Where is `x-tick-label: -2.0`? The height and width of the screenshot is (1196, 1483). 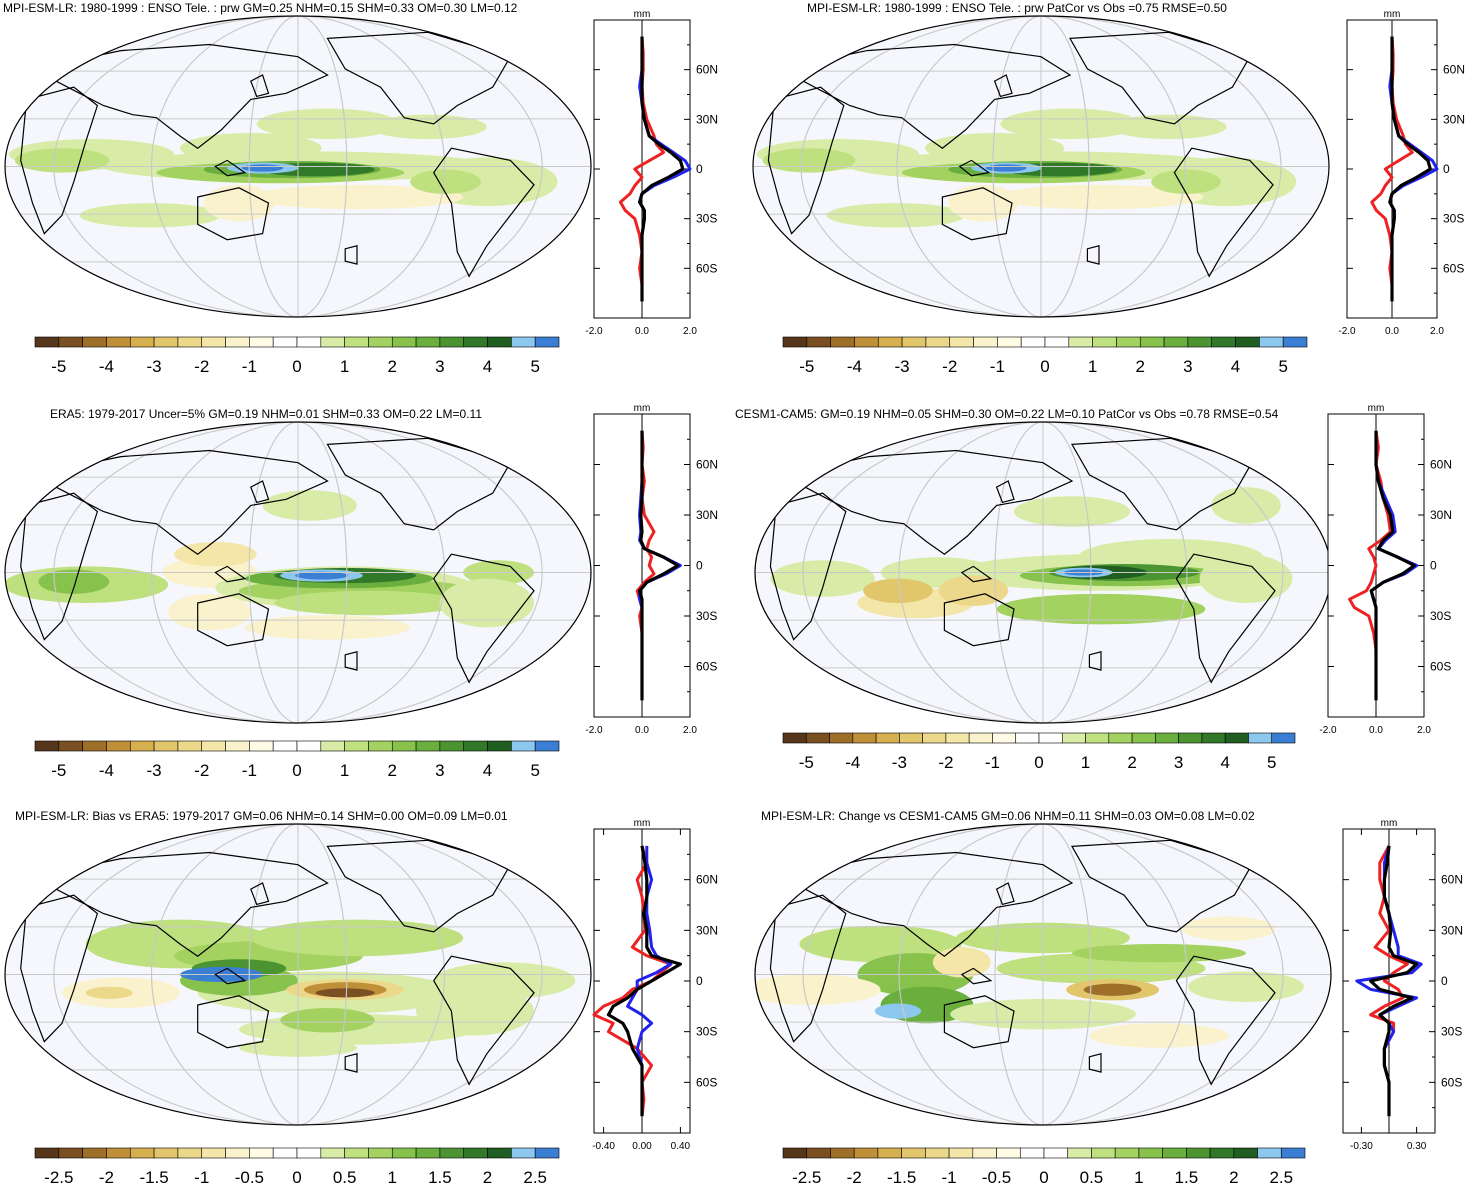
x-tick-label: -2.0 is located at coordinates (1328, 730).